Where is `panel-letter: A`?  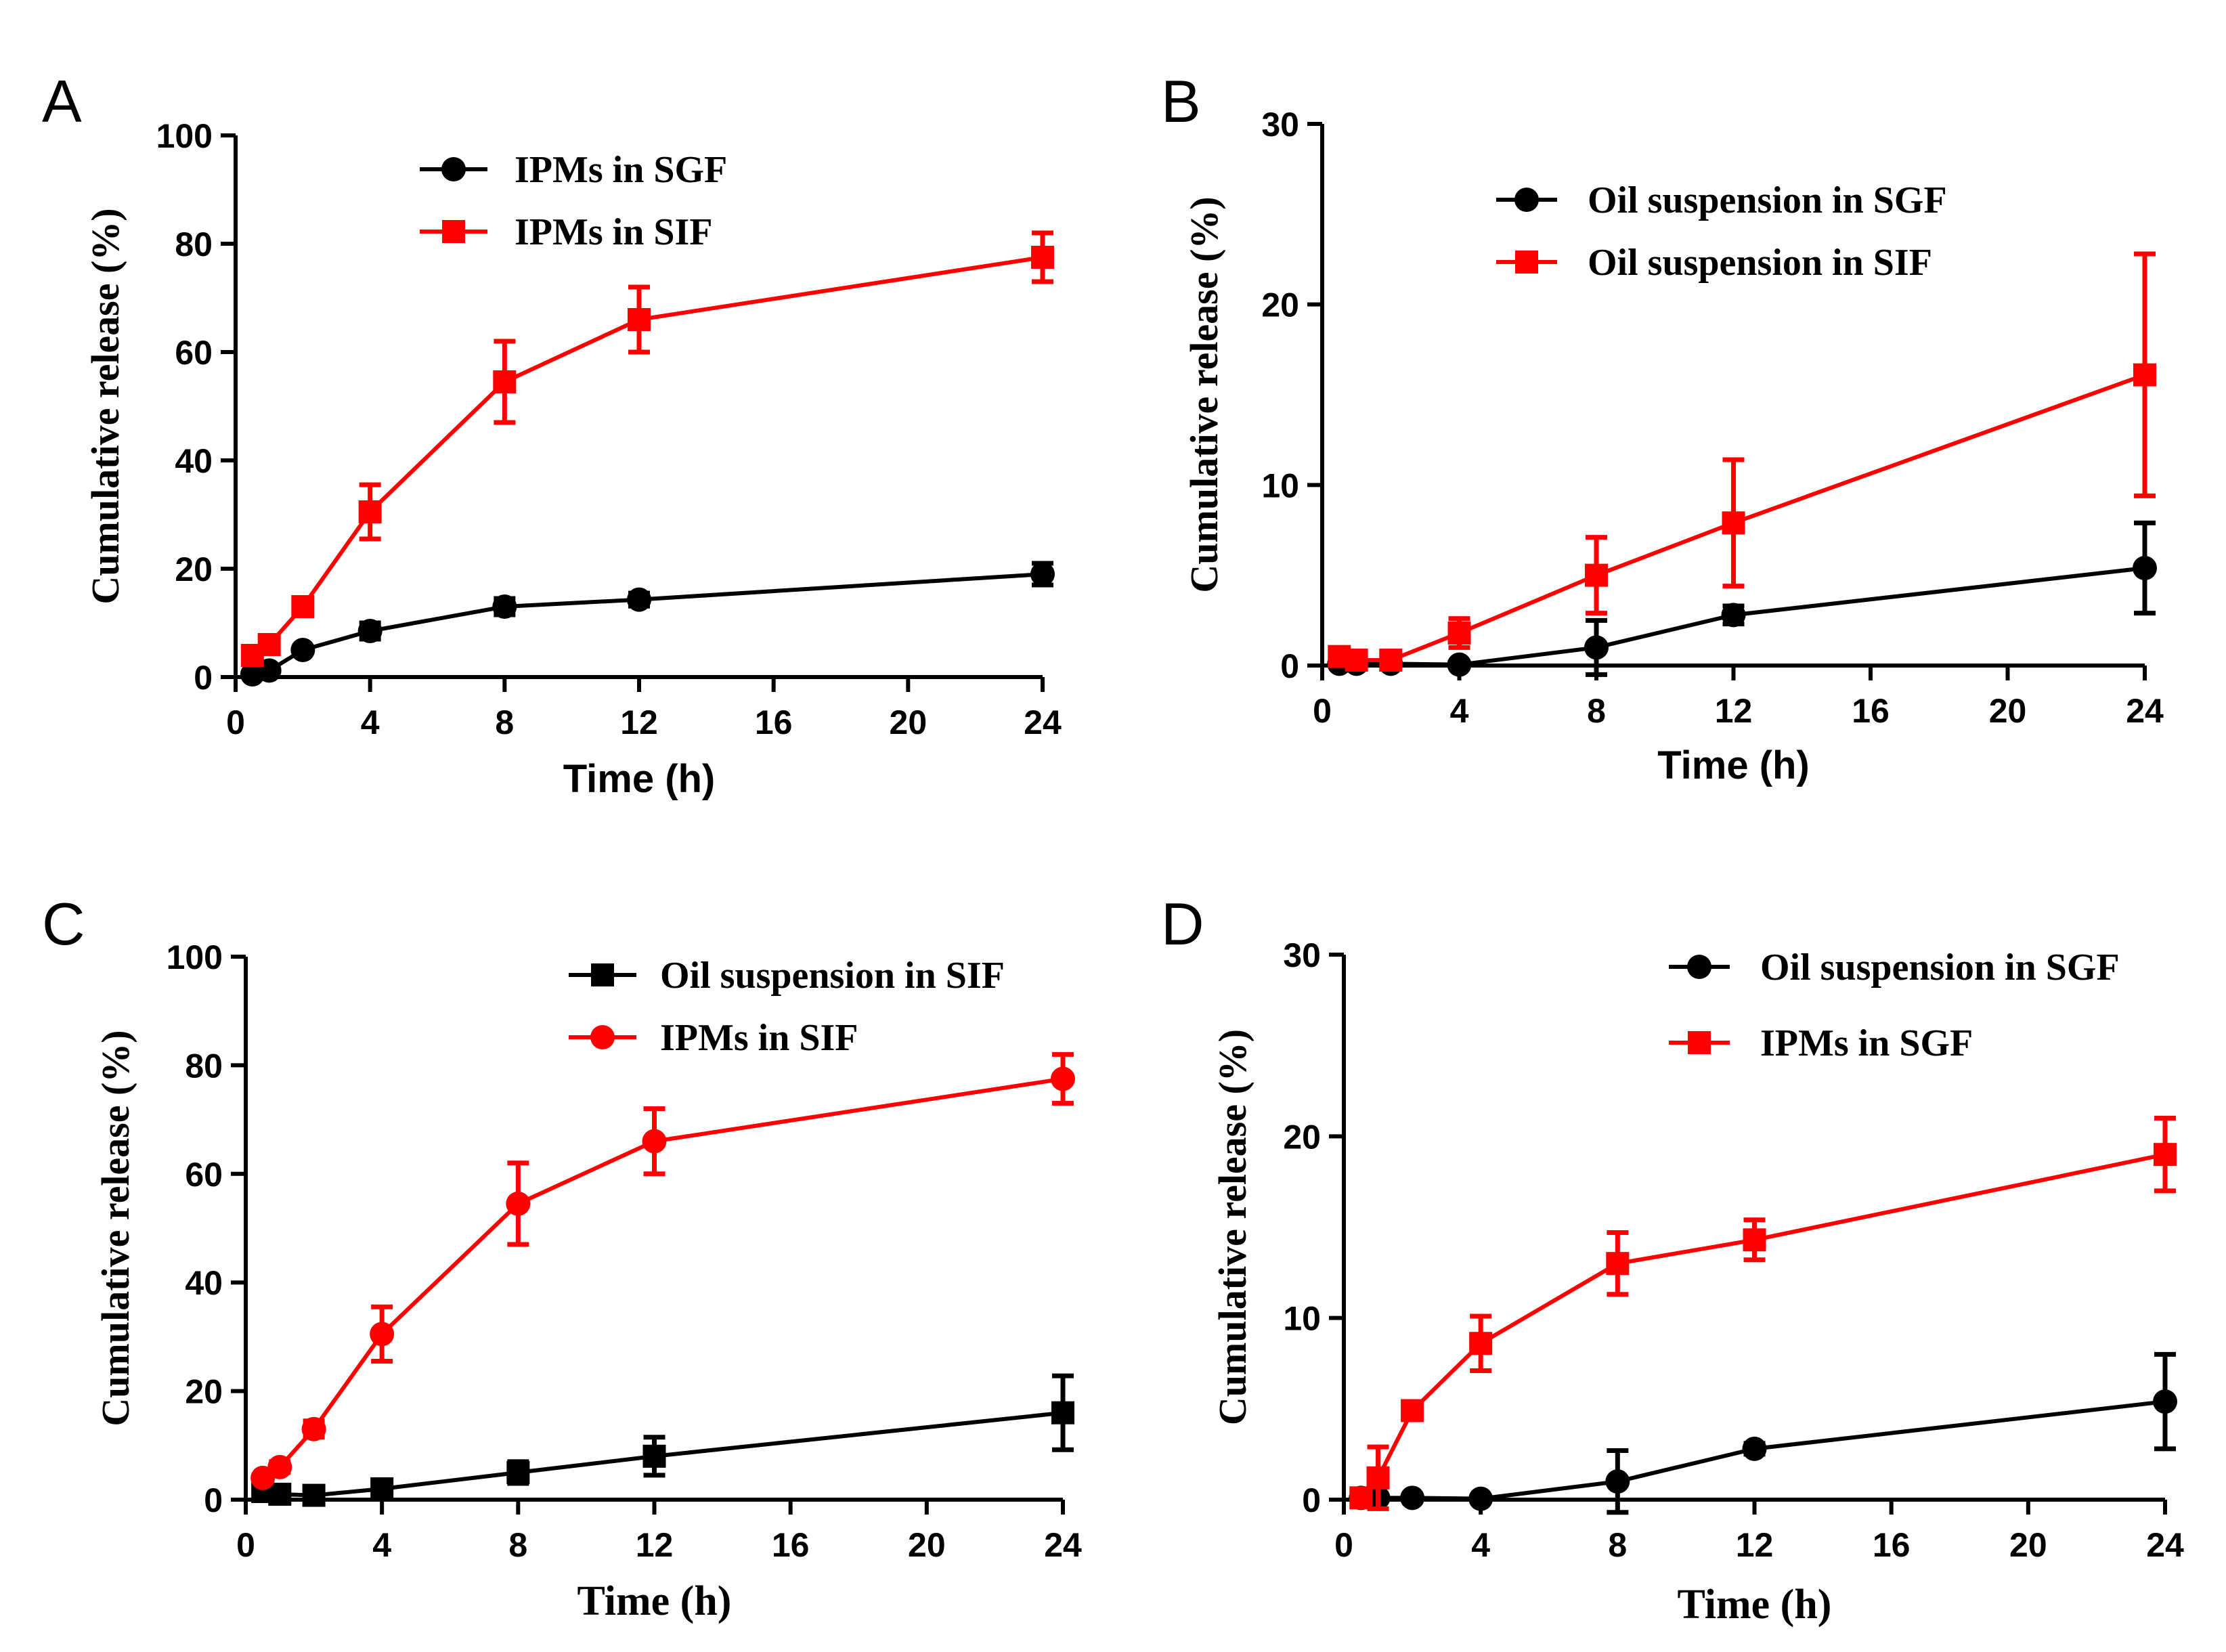 panel-letter: A is located at coordinates (62, 101).